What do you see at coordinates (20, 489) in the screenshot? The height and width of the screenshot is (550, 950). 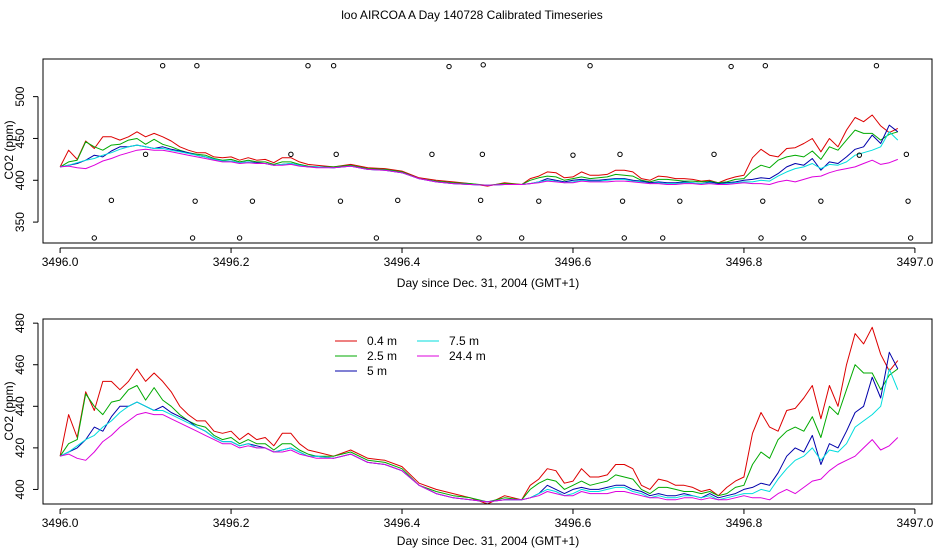 I see `bottom-y-tick-label: 400` at bounding box center [20, 489].